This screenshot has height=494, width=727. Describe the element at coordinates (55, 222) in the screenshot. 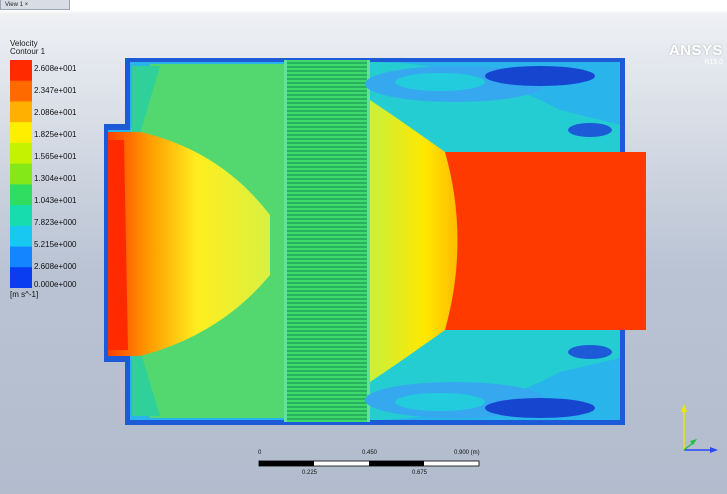

I see `legend-label: 7.823e+000` at that location.